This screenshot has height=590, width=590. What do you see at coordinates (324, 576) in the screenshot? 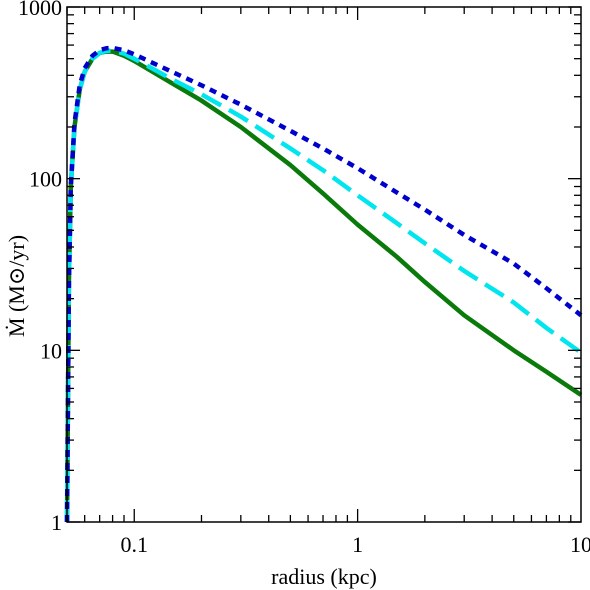
I see `x-axis-label: radius (kpc)` at bounding box center [324, 576].